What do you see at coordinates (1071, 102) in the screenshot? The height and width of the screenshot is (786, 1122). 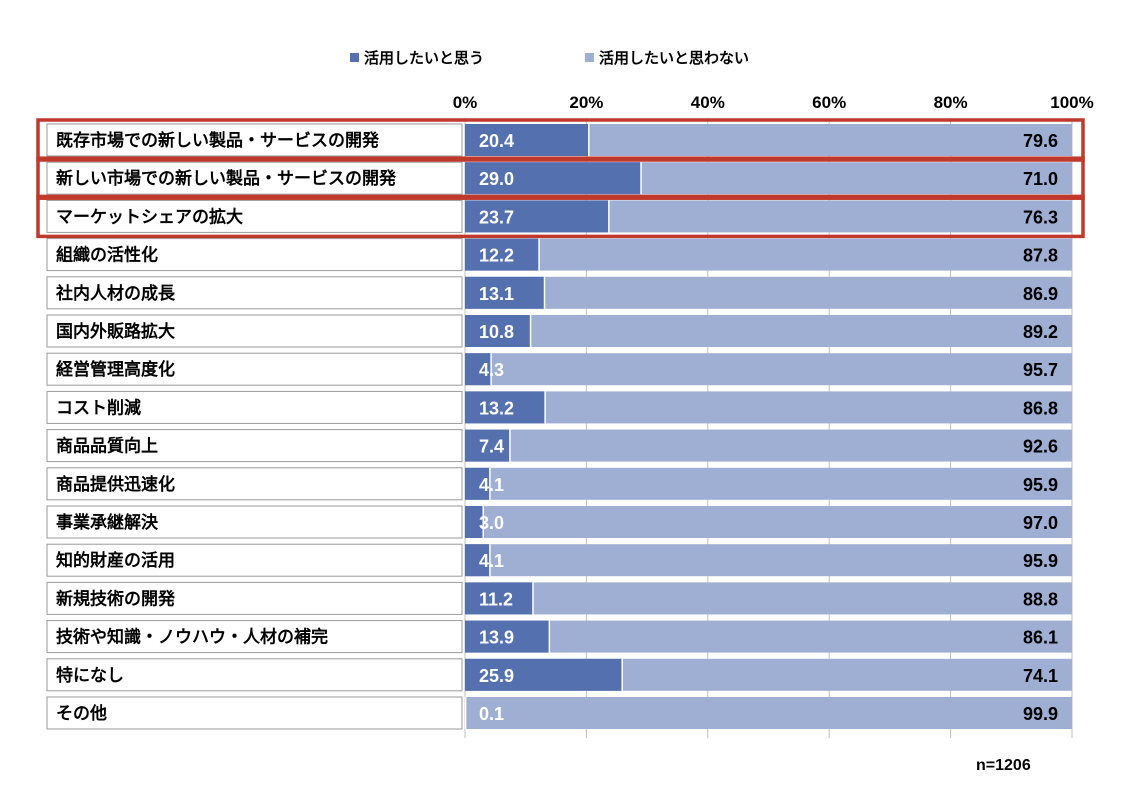 I see `x-tick-label: 100%` at bounding box center [1071, 102].